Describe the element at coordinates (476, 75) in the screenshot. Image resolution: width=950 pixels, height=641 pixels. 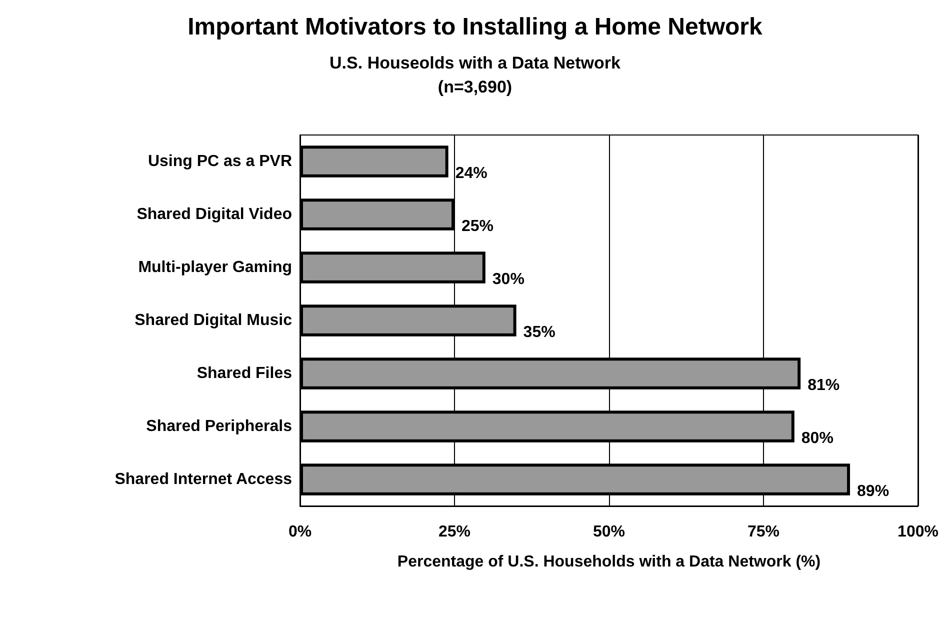
I see `chart-subtitle: U.S. Houseolds with a Data Network (n=3,690)` at that location.